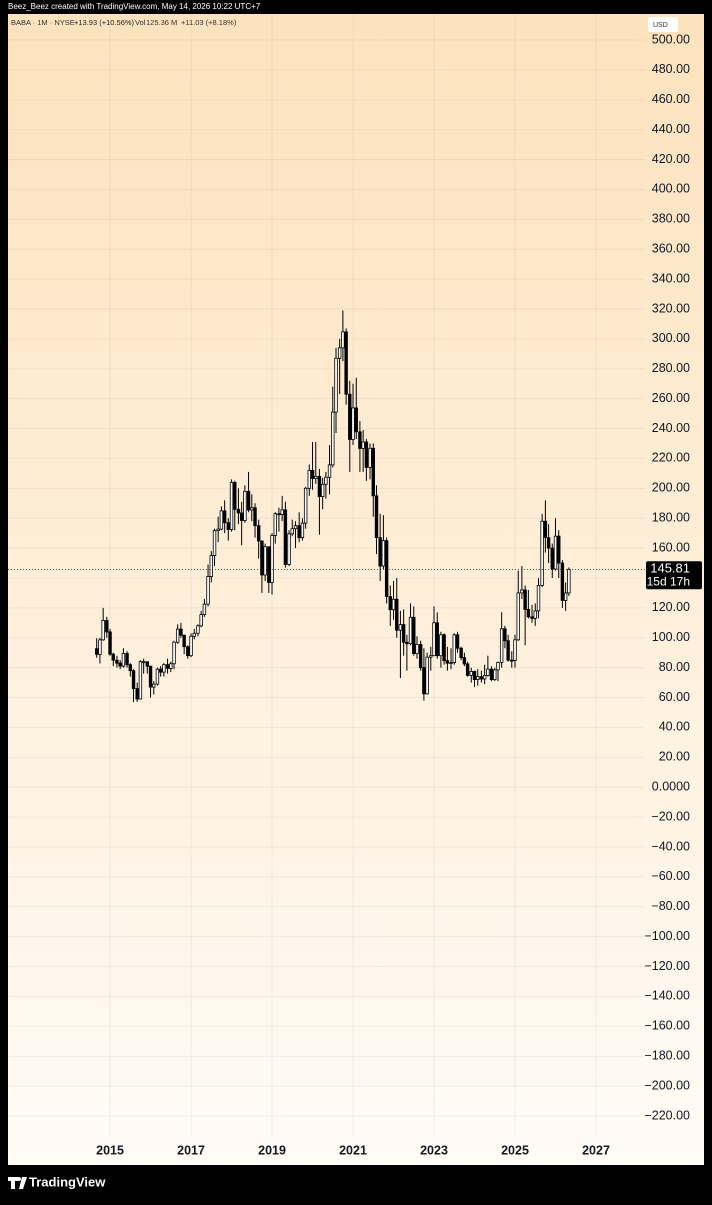  Describe the element at coordinates (67, 1181) in the screenshot. I see `brand: TradingView` at that location.